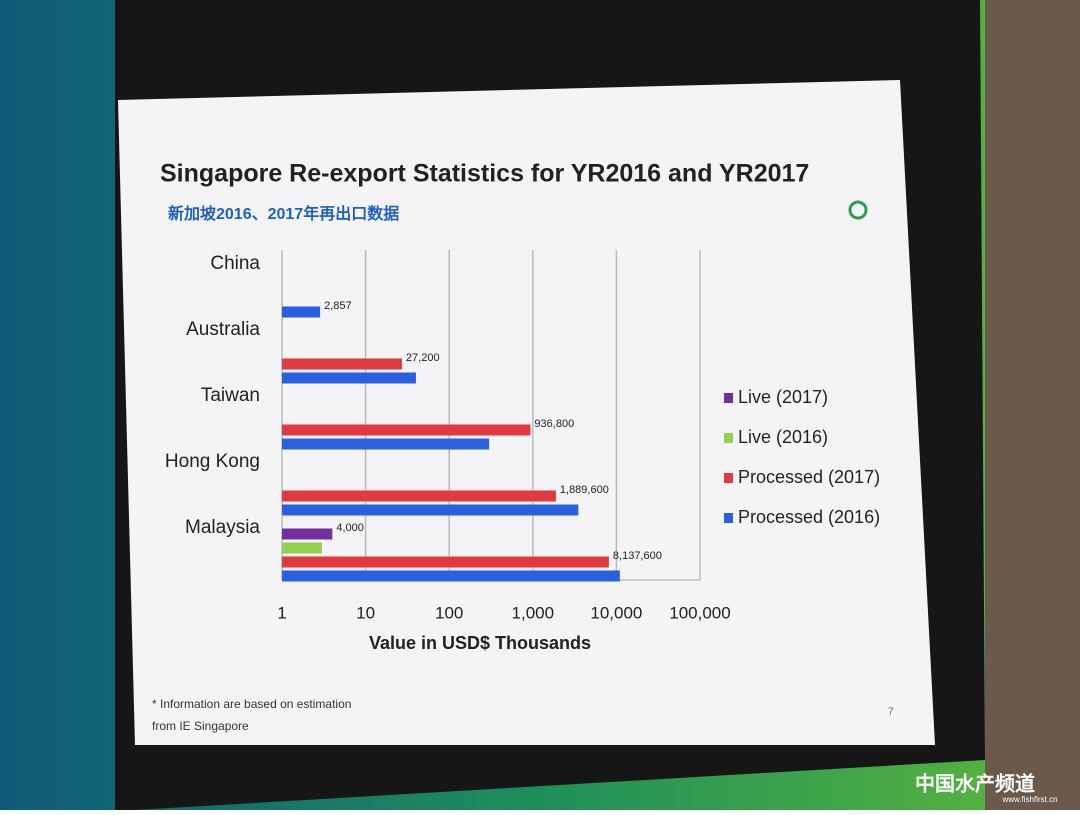 This screenshot has width=1080, height=815. What do you see at coordinates (783, 397) in the screenshot?
I see `legend-label: Live (2017)` at bounding box center [783, 397].